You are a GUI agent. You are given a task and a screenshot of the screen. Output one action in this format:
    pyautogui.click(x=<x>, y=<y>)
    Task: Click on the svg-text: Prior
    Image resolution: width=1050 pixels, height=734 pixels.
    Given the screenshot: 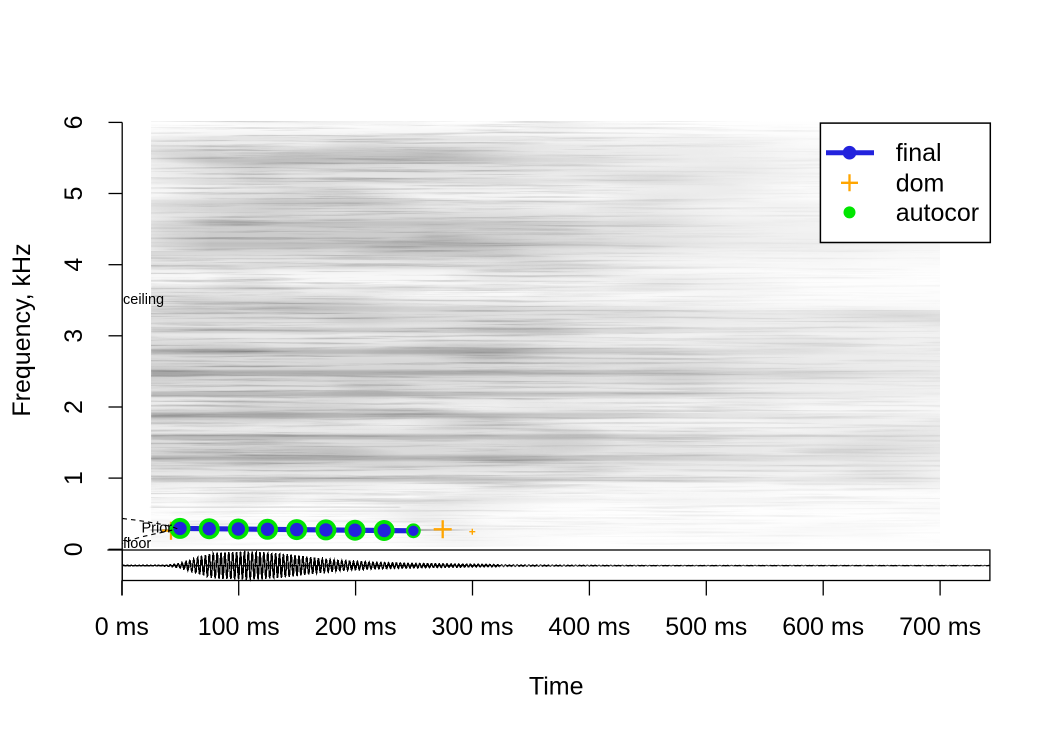 What is the action you would take?
    pyautogui.click(x=157, y=529)
    